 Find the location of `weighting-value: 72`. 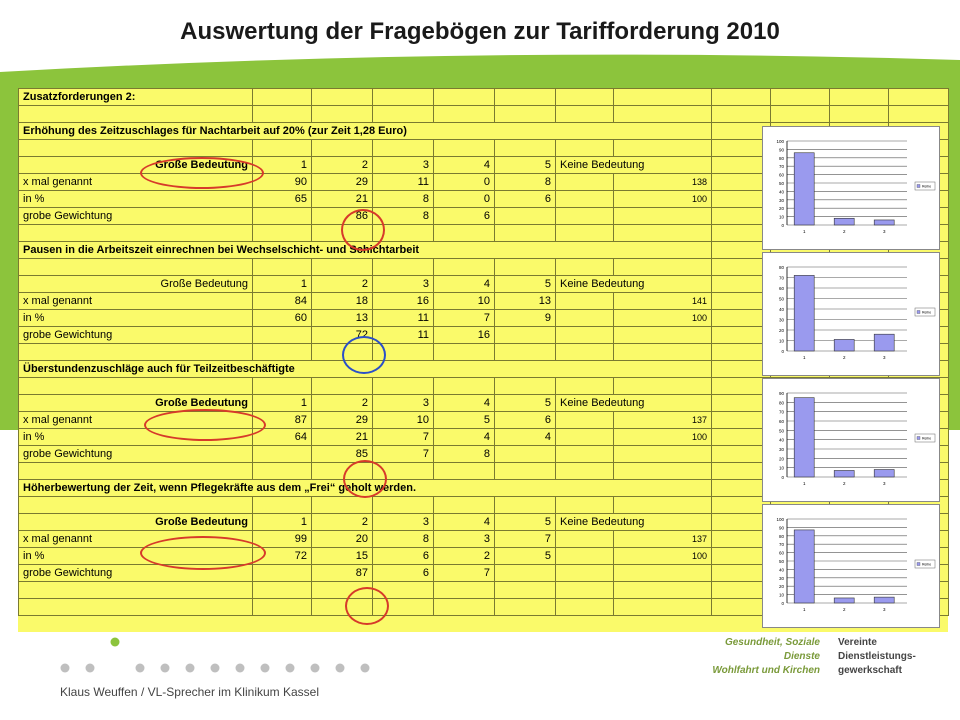

weighting-value: 72 is located at coordinates (342, 335).